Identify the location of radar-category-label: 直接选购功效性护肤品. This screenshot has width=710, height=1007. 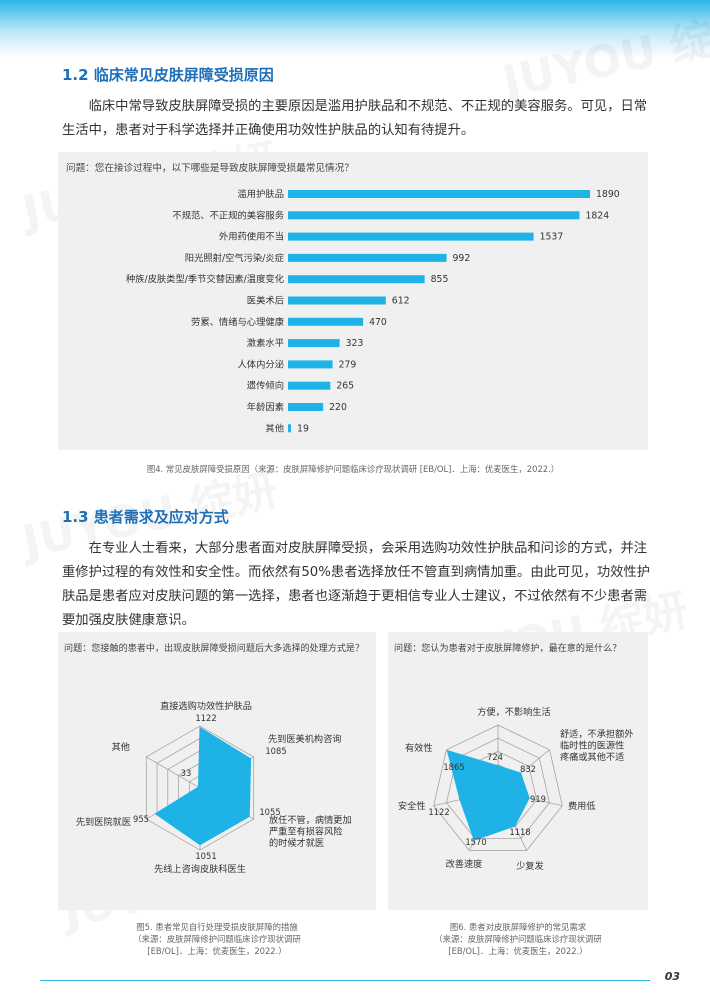
(206, 706).